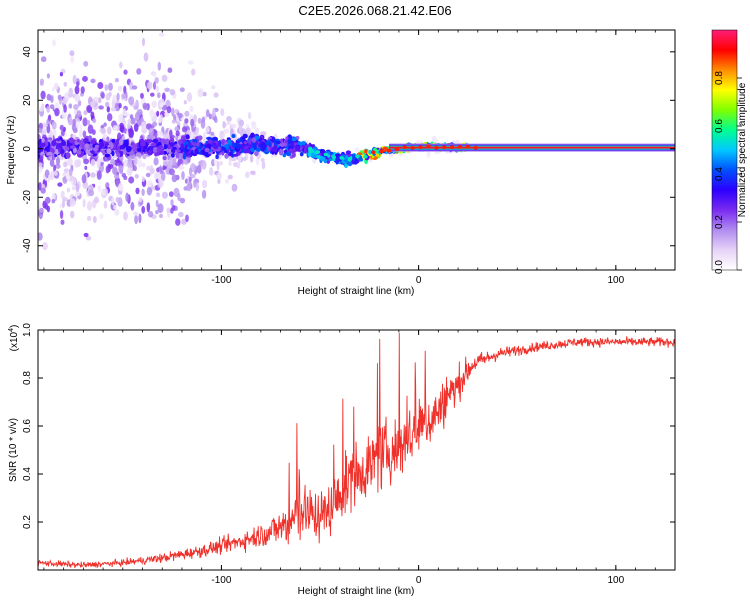 Image resolution: width=750 pixels, height=600 pixels. I want to click on colorbar-gradient, so click(724, 150).